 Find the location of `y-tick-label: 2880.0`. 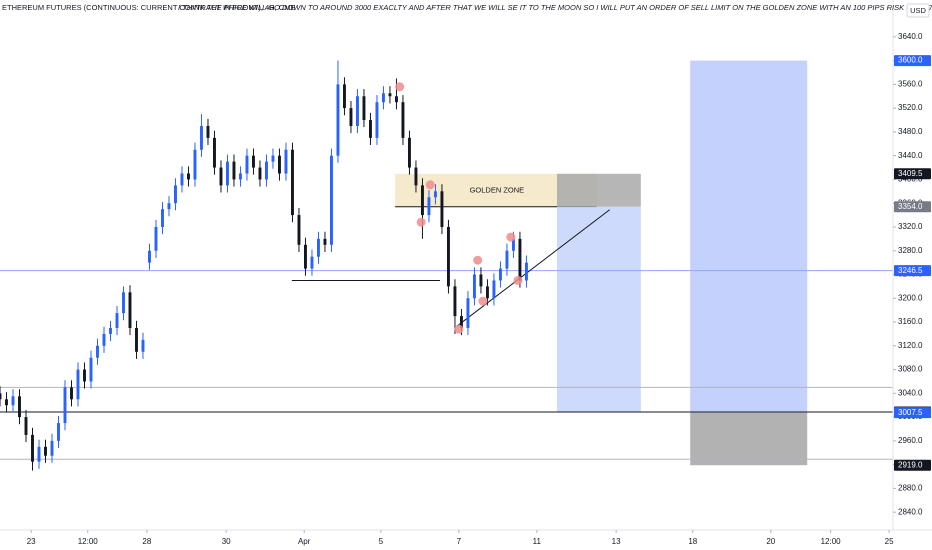

y-tick-label: 2880.0 is located at coordinates (910, 488).